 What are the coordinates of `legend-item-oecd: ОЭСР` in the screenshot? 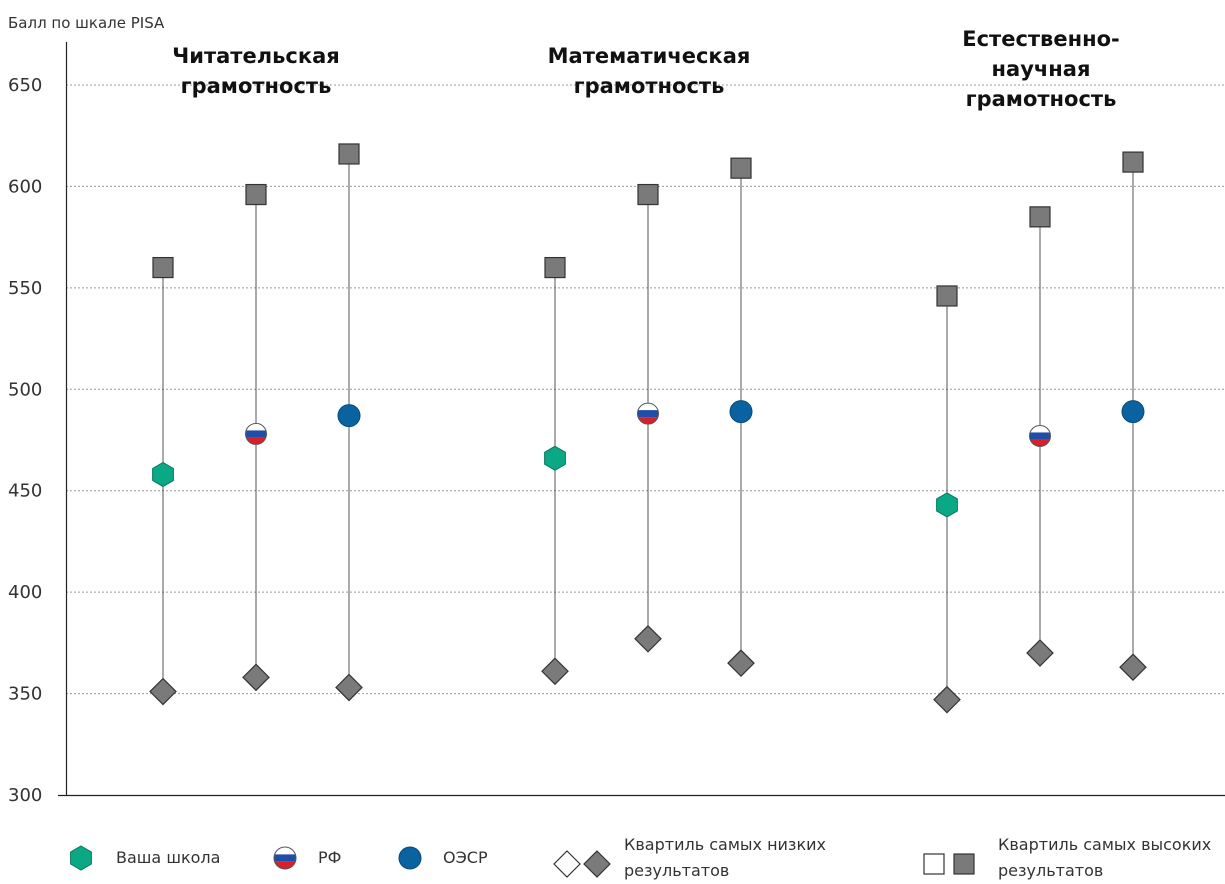 It's located at (442, 858).